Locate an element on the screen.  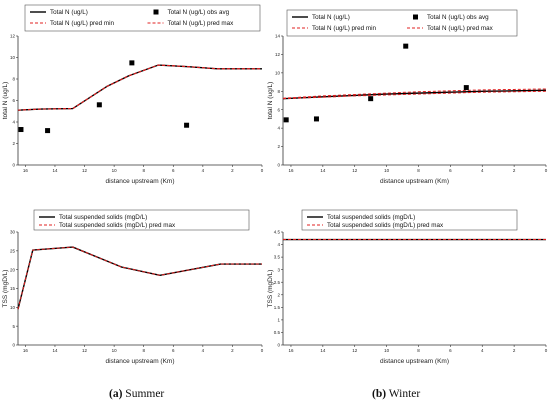
caption-winter-text: Winter is located at coordinates (403, 394).